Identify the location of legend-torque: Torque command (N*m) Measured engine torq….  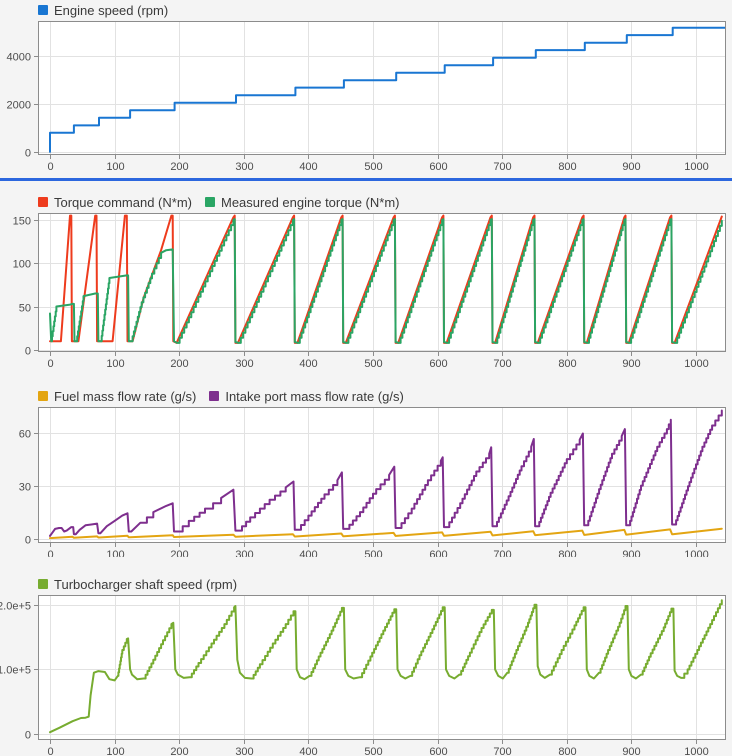
(218, 202).